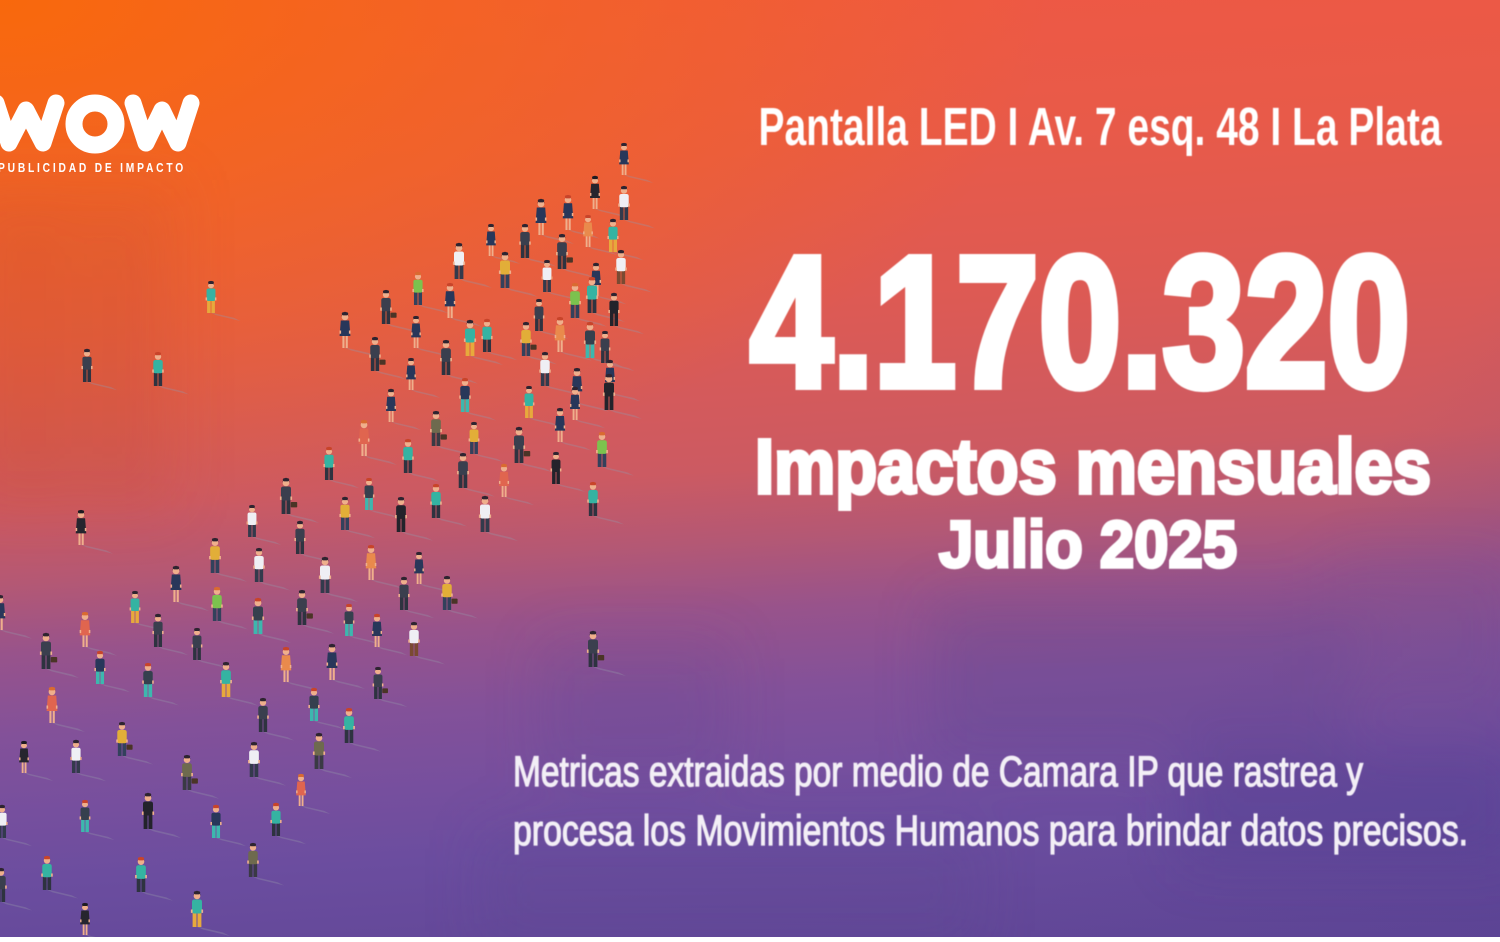  I want to click on svg-text: Julio 2025, so click(1088, 544).